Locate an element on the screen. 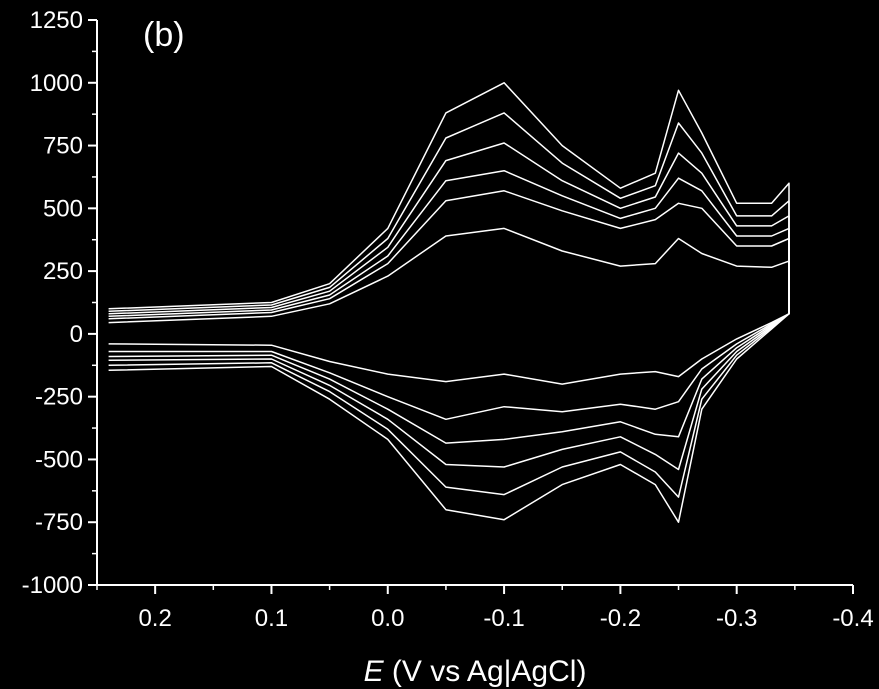 This screenshot has height=689, width=879. y-tick-label: 1250 is located at coordinates (56, 20).